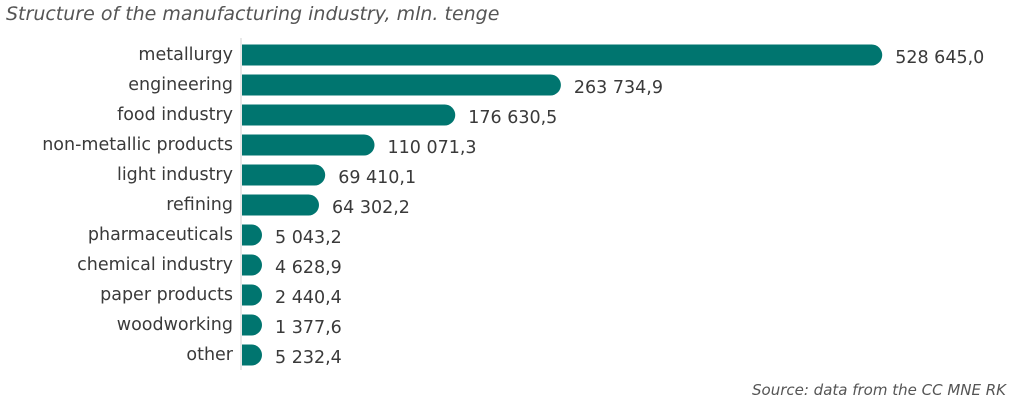  What do you see at coordinates (252, 325) in the screenshot?
I see `bar-woodworking` at bounding box center [252, 325].